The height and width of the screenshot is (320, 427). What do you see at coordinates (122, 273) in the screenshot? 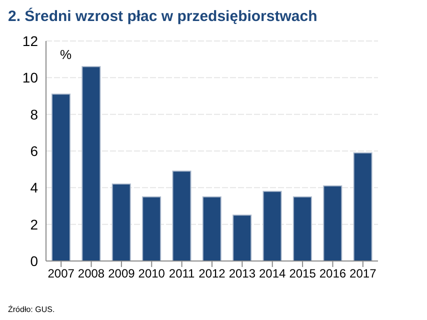
I see `x-tick-label: 2009` at bounding box center [122, 273].